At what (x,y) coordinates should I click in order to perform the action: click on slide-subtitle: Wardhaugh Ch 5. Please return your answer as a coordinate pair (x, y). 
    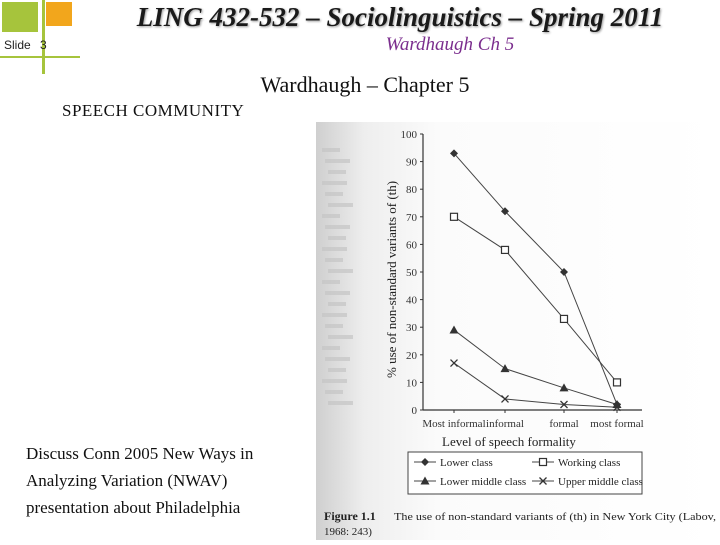
    Looking at the image, I should click on (450, 44).